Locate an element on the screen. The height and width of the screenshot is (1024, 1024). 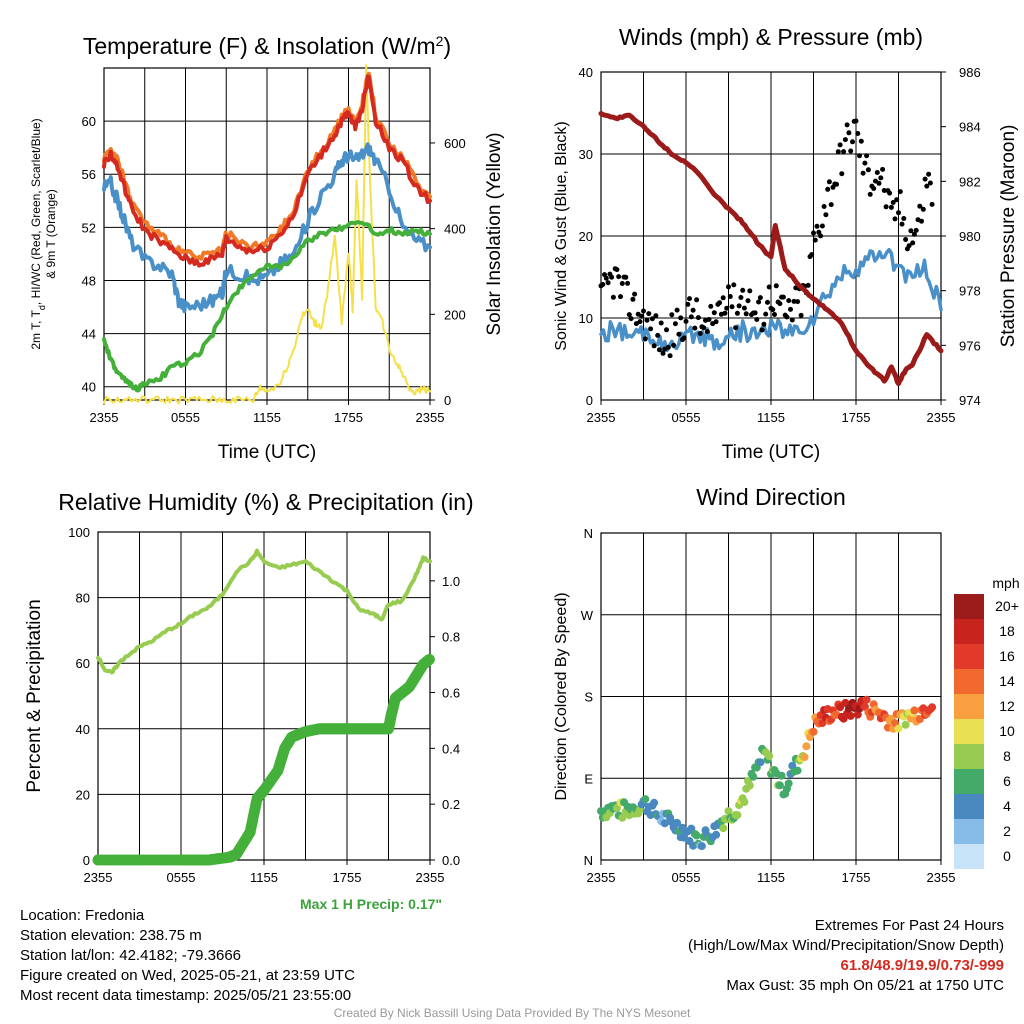
wind-direction-title: Wind Direction is located at coordinates (771, 497).